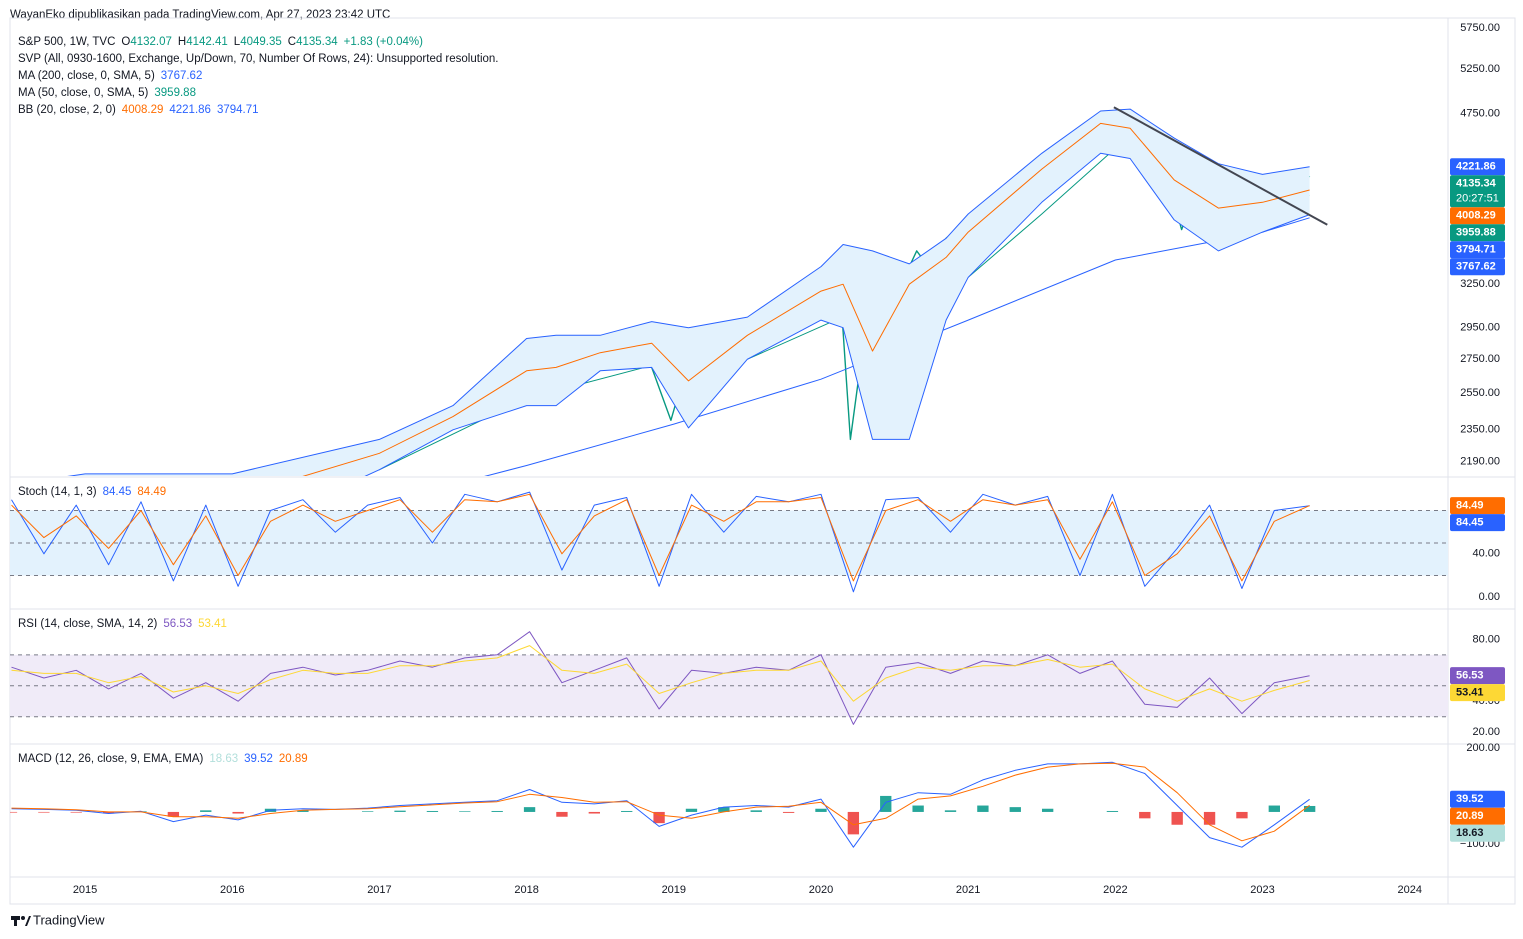 This screenshot has width=1523, height=939. I want to click on legend: MA (200, close, 0, SMA, 5) 3767.62, so click(110, 76).